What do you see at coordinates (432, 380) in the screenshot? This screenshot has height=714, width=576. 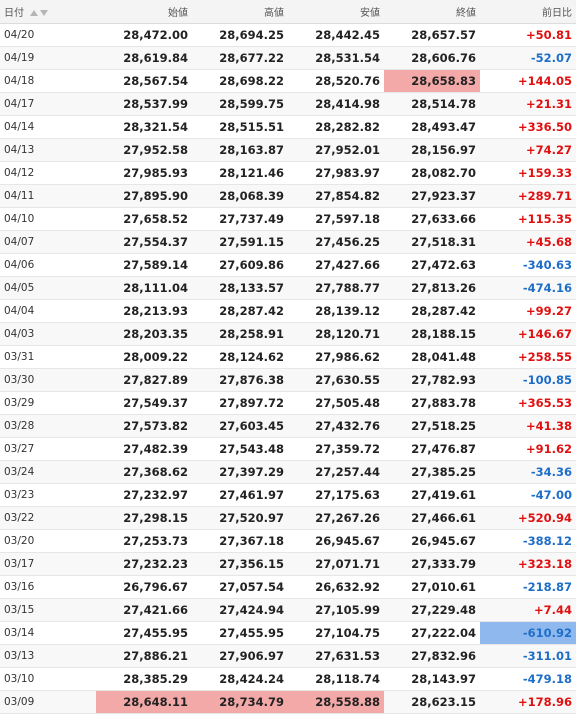 I see `cell-close: 27,782.93` at bounding box center [432, 380].